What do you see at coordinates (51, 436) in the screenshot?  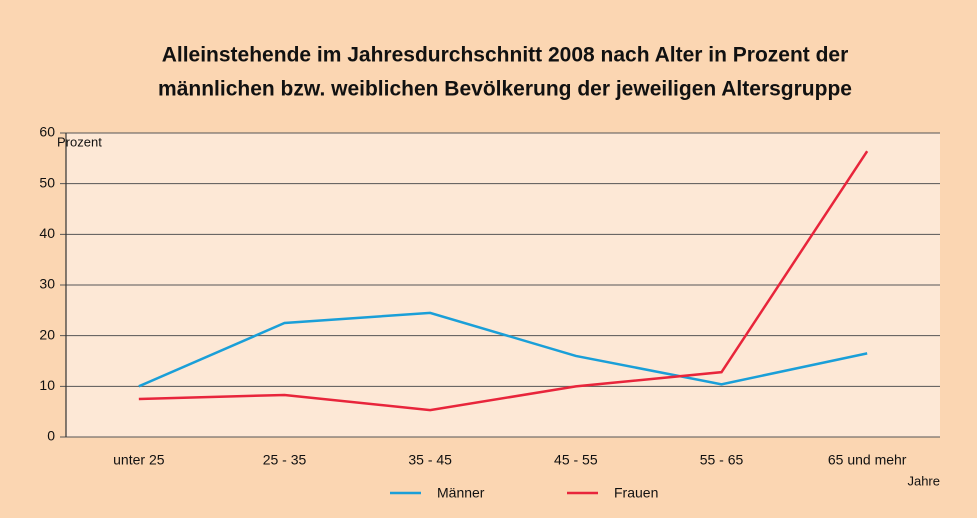 I see `y-tick-label: 0` at bounding box center [51, 436].